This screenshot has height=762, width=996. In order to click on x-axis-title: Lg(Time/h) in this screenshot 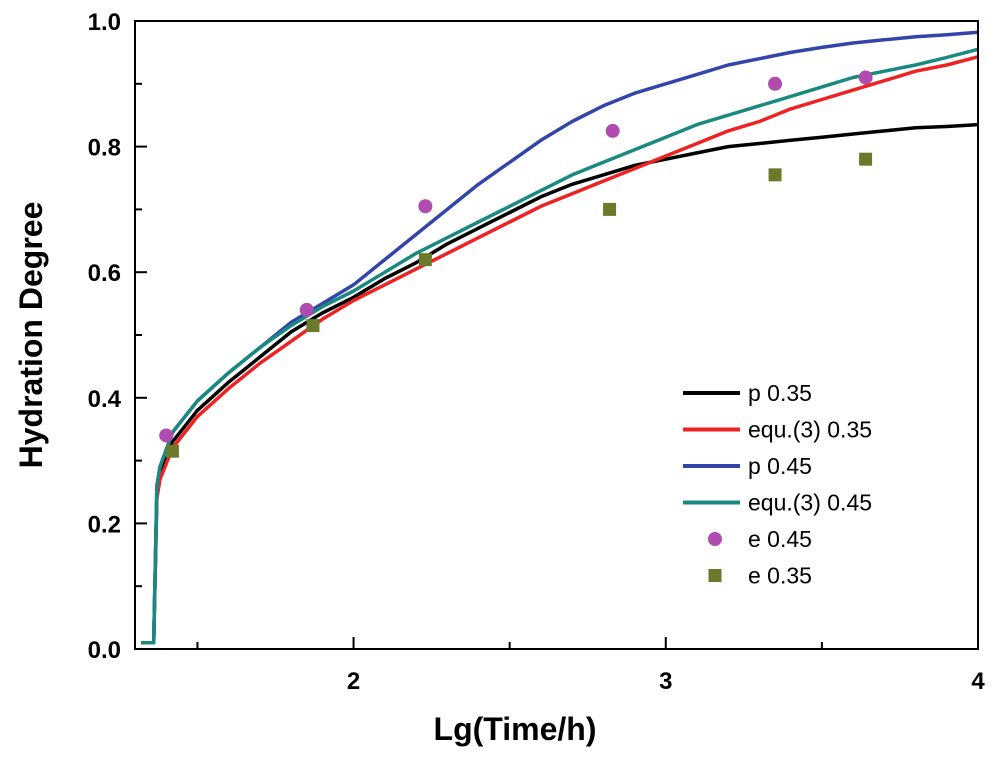, I will do `click(515, 729)`.